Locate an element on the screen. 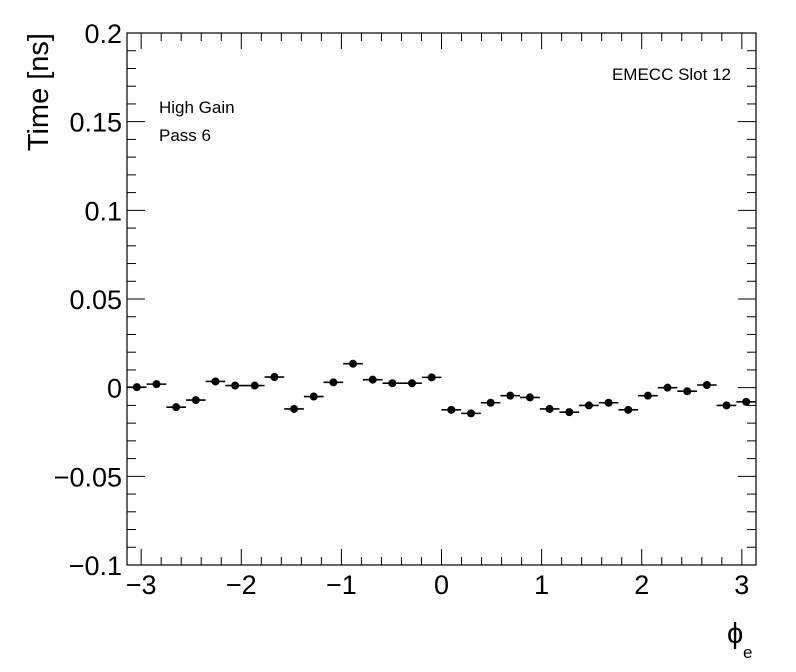  x-axis-title-subscript: e is located at coordinates (747, 652).